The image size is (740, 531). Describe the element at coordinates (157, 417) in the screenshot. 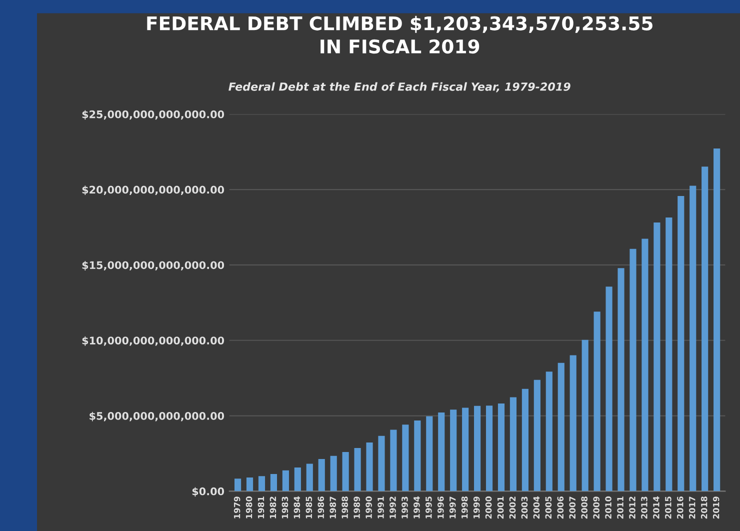

I see `y-tick-label: $5,000,000,000,000.00` at that location.